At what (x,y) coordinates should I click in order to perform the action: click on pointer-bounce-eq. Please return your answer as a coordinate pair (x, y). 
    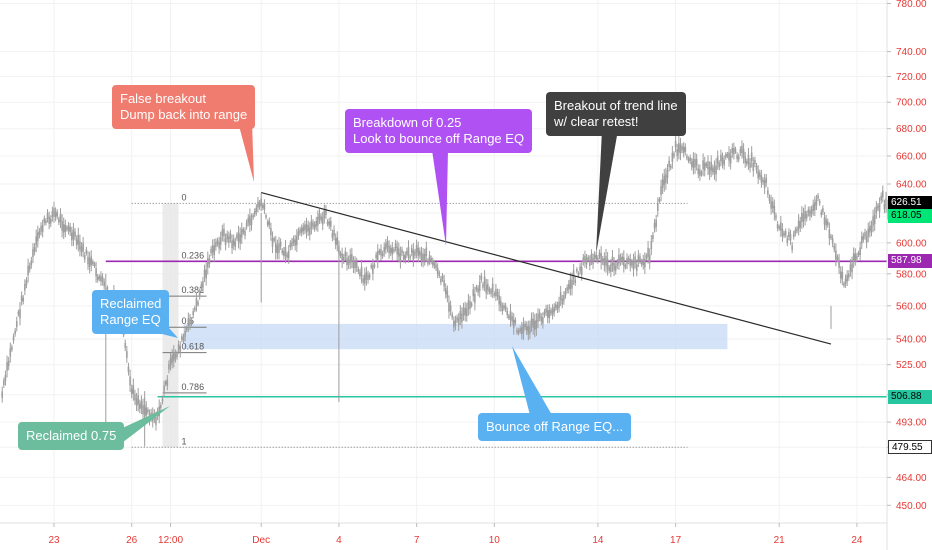
    Looking at the image, I should click on (532, 380).